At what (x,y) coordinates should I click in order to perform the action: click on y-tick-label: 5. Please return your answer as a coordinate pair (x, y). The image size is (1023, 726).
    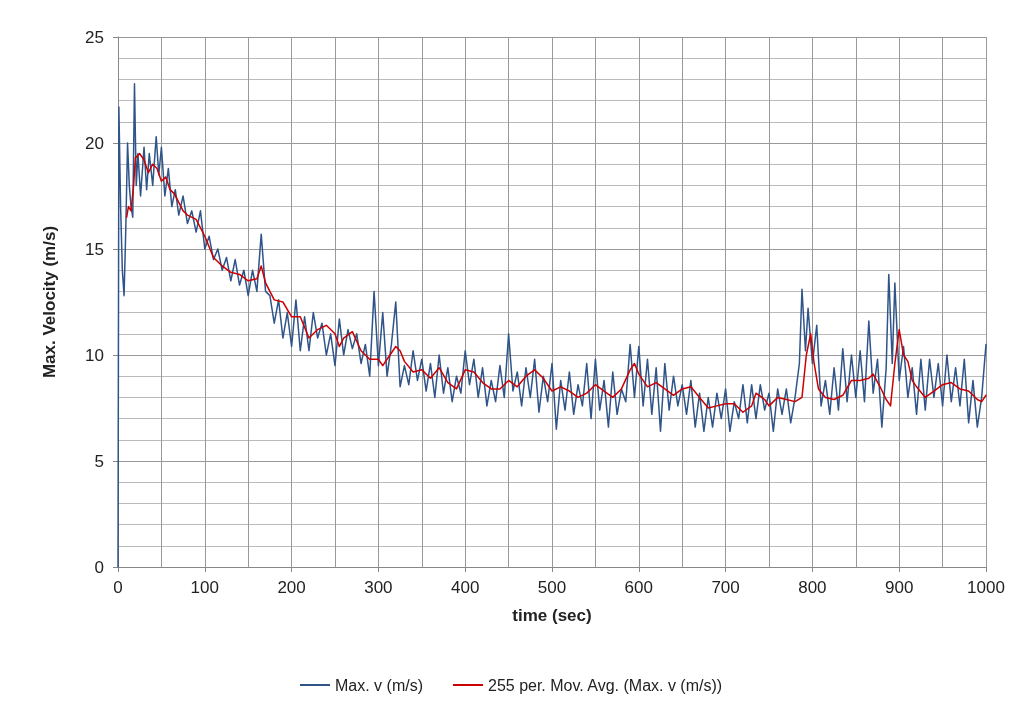
    Looking at the image, I should click on (99, 461).